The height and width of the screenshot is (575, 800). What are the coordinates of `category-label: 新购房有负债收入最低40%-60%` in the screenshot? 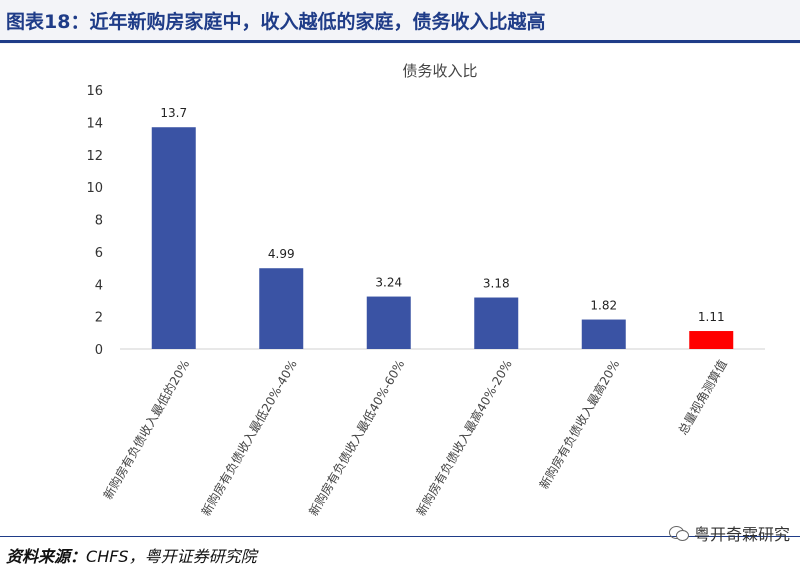 It's located at (357, 437).